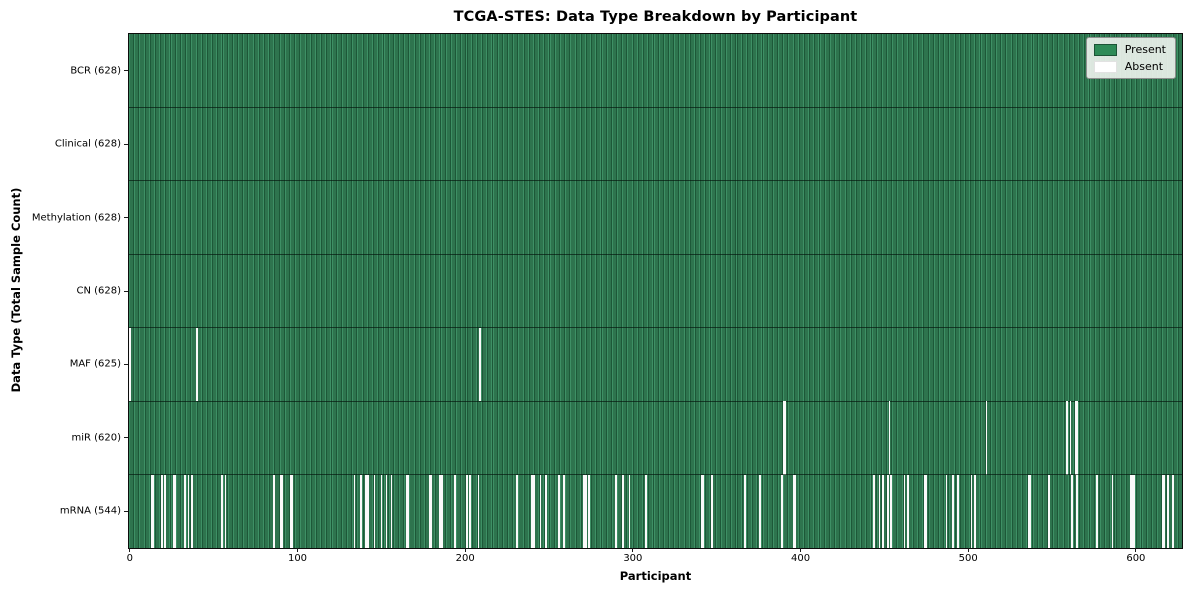  I want to click on x-tick-label: 200, so click(465, 558).